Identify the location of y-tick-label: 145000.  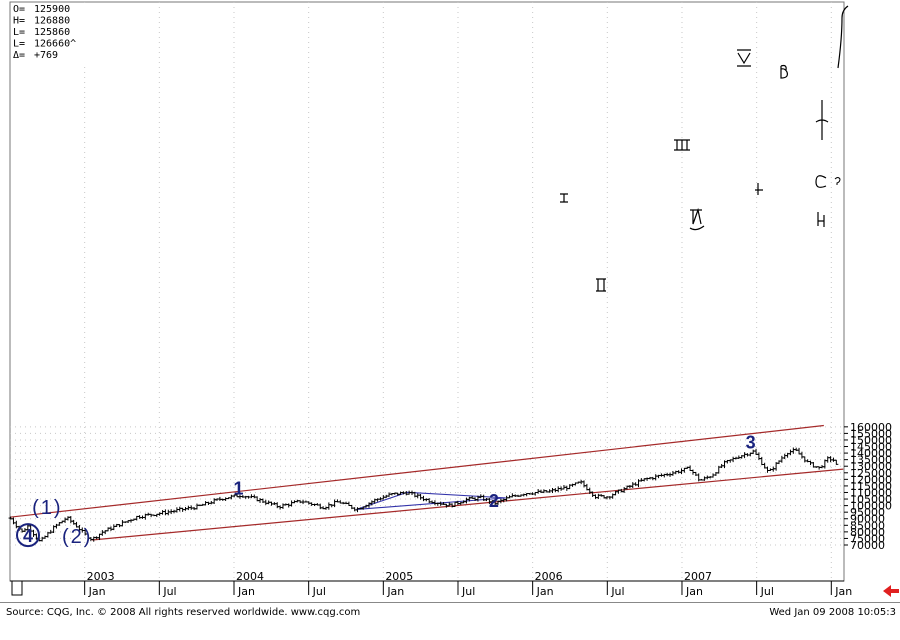
(871, 447).